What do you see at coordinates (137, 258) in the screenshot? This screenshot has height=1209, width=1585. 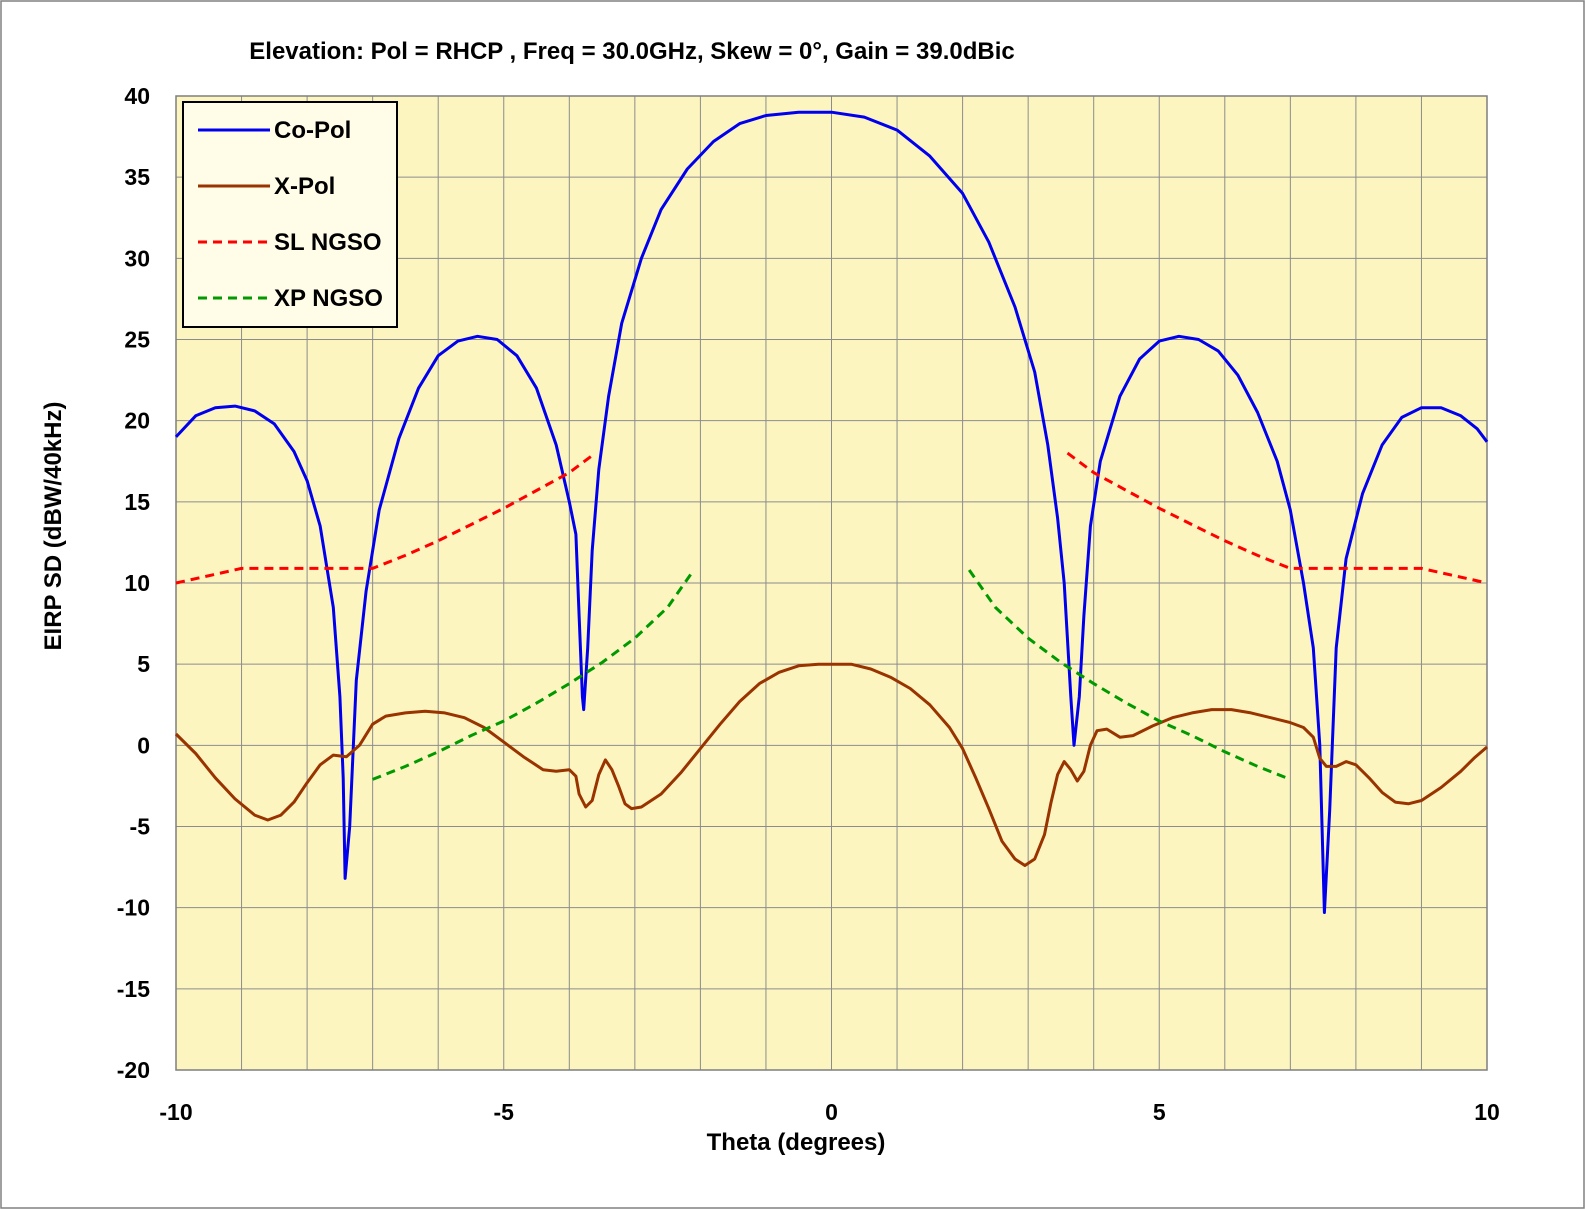 I see `y-tick-label: 30` at bounding box center [137, 258].